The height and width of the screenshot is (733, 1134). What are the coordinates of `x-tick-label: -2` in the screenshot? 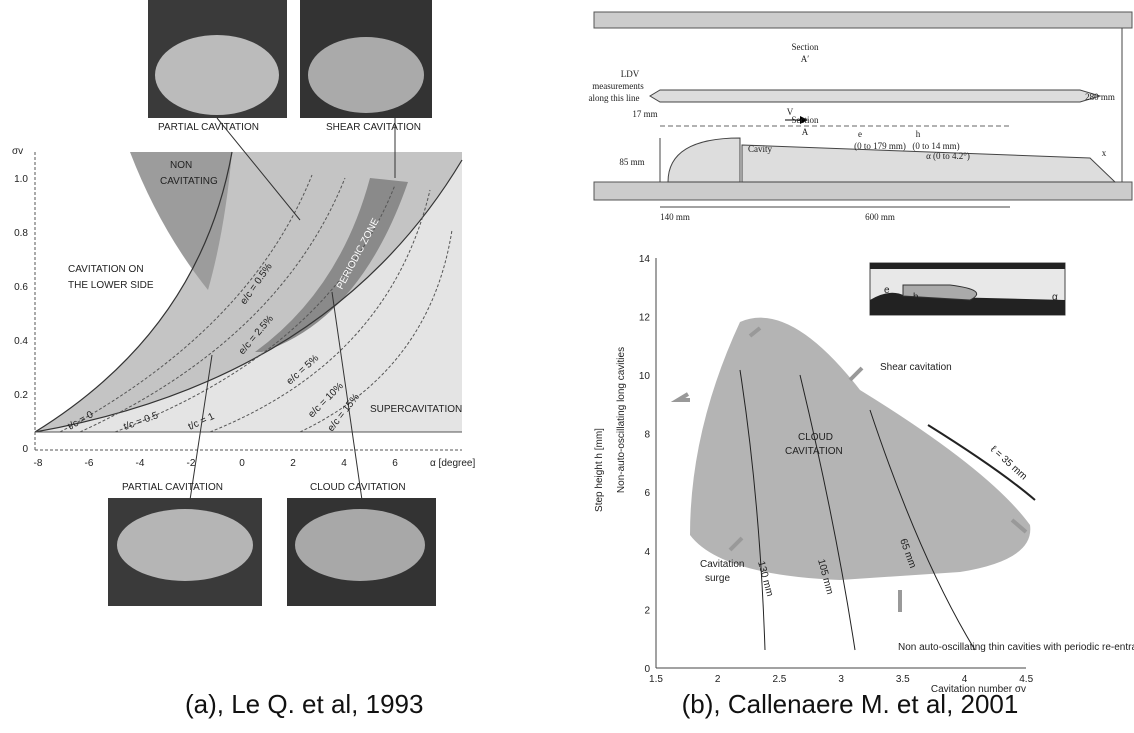 It's located at (191, 463).